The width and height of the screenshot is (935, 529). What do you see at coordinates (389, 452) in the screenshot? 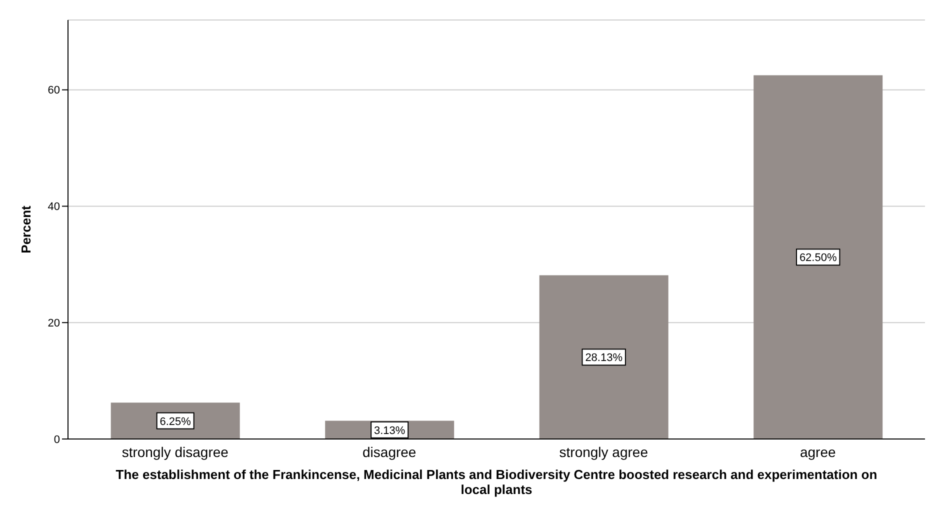
I see `x-tick-label: disagree` at bounding box center [389, 452].